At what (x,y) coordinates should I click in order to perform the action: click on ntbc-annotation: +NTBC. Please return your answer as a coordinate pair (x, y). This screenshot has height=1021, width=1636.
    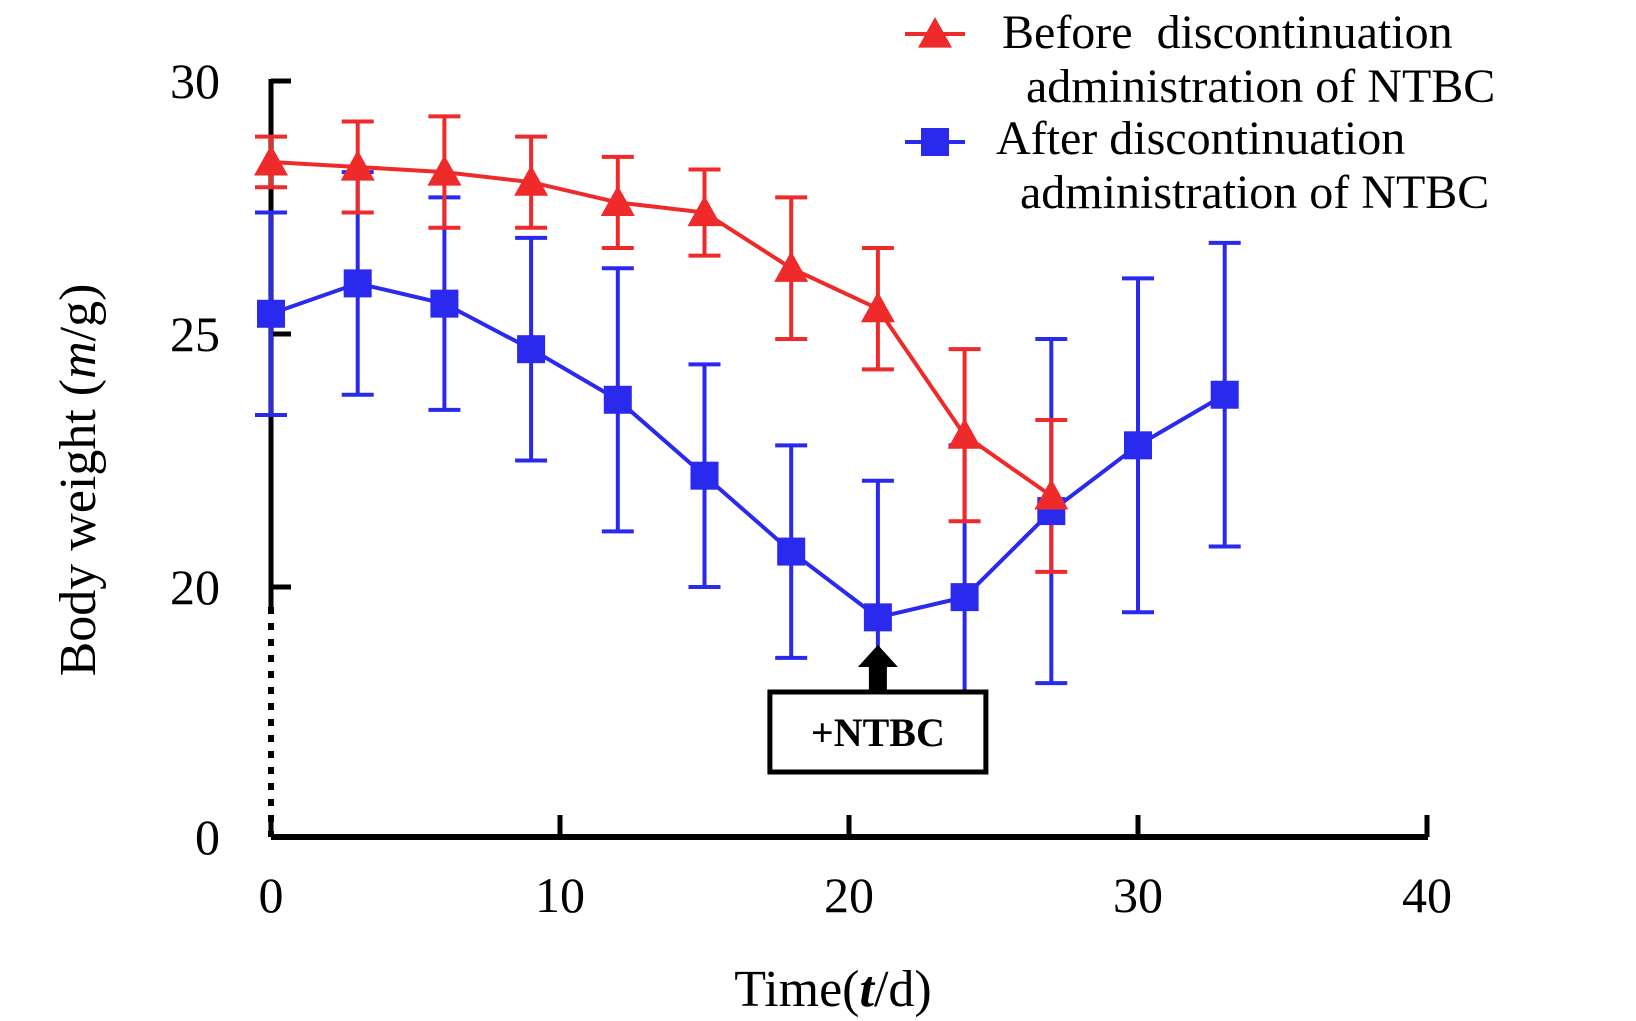
    Looking at the image, I should click on (878, 710).